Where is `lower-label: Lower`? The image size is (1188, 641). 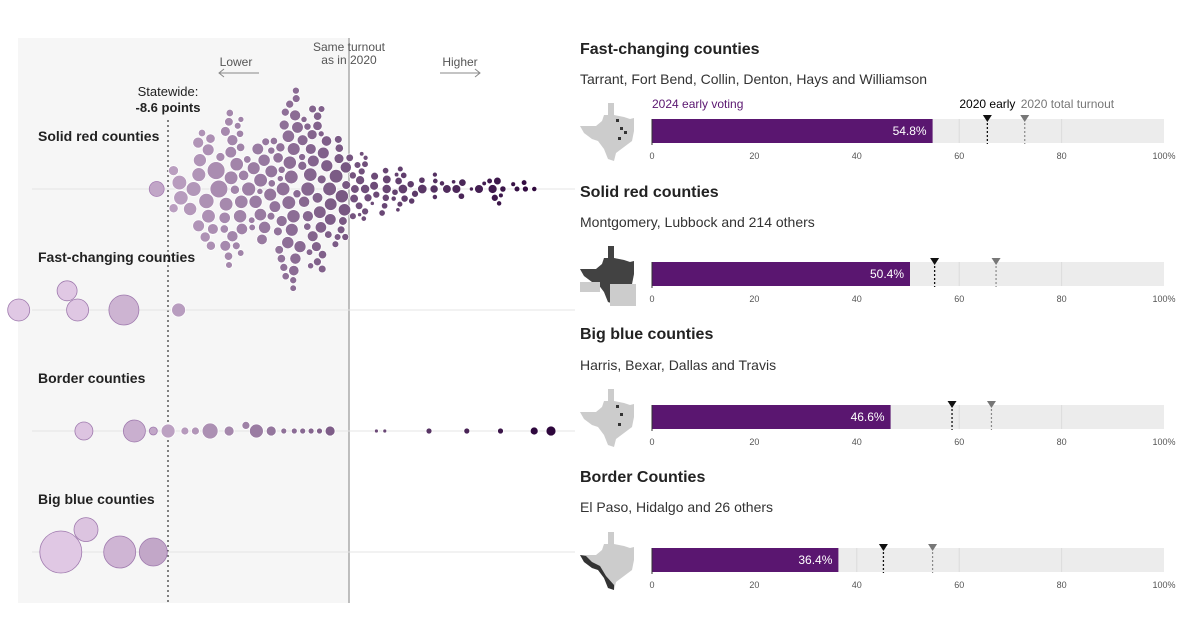
lower-label: Lower is located at coordinates (236, 62).